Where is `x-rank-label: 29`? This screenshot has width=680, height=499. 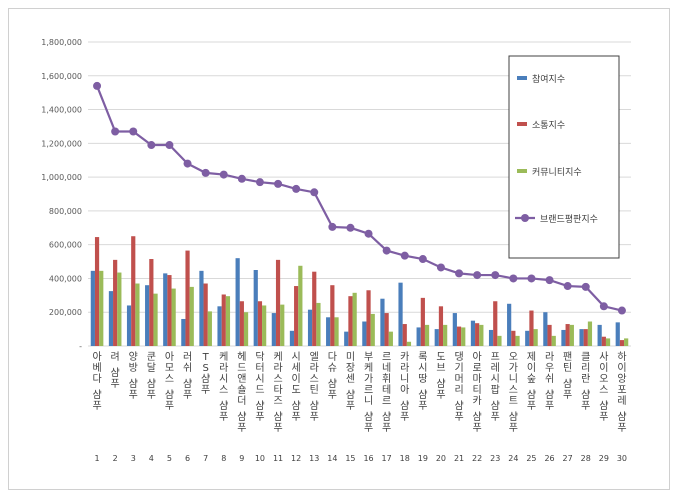
x-rank-label: 29 is located at coordinates (604, 458).